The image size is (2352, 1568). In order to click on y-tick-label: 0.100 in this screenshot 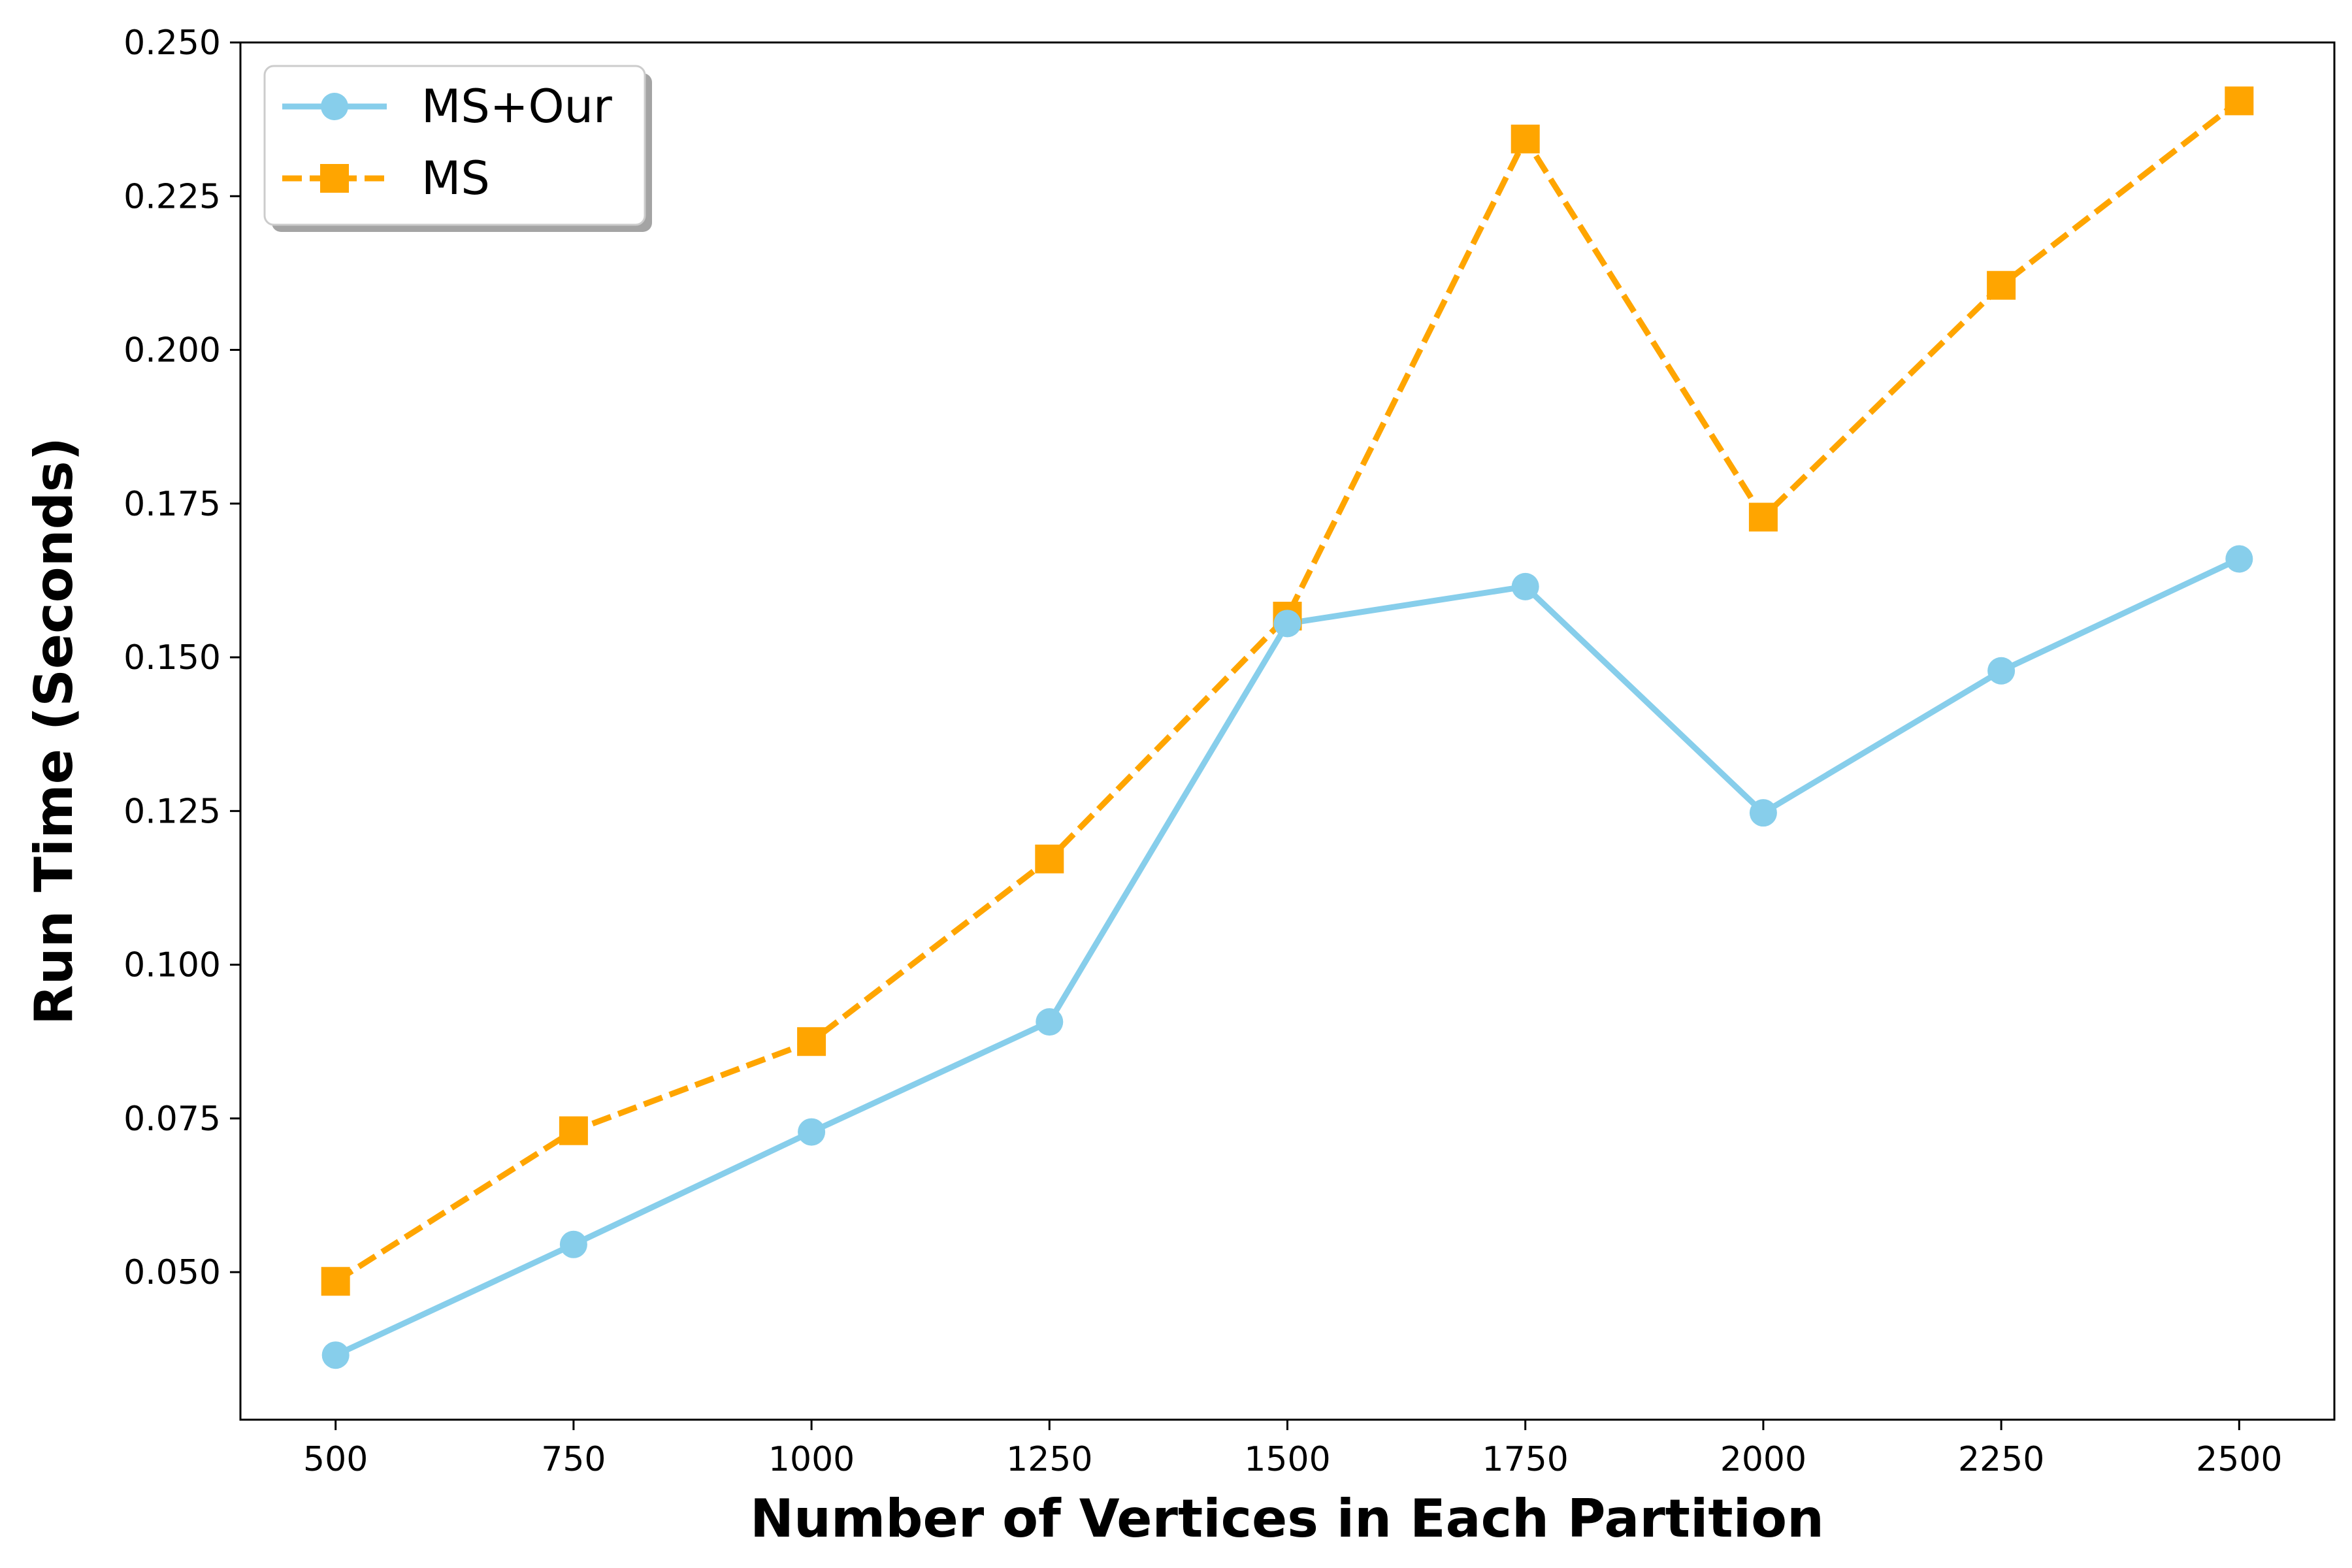, I will do `click(172, 965)`.